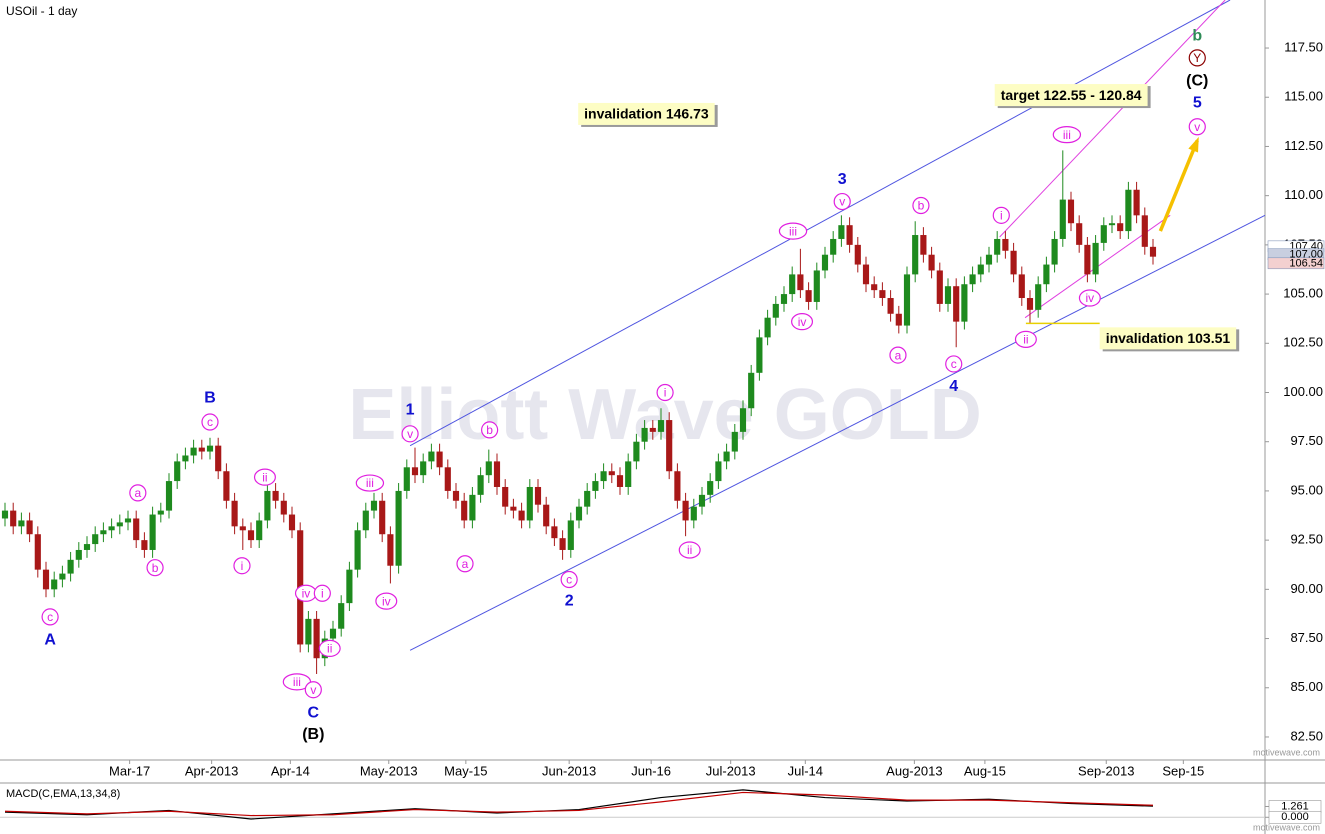 The height and width of the screenshot is (834, 1325). What do you see at coordinates (1306, 637) in the screenshot?
I see `y-tick-label: 87.50` at bounding box center [1306, 637].